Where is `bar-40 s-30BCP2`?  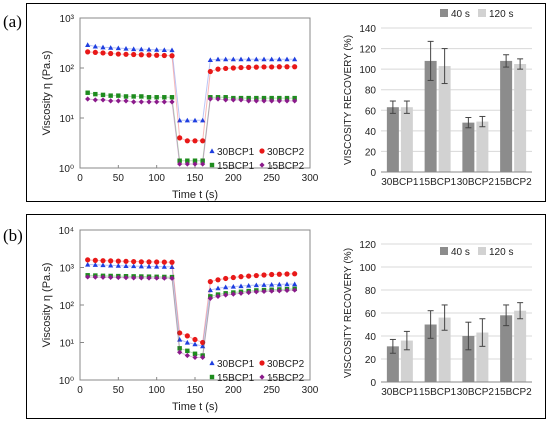
bar-40 s-30BCP2 is located at coordinates (468, 359).